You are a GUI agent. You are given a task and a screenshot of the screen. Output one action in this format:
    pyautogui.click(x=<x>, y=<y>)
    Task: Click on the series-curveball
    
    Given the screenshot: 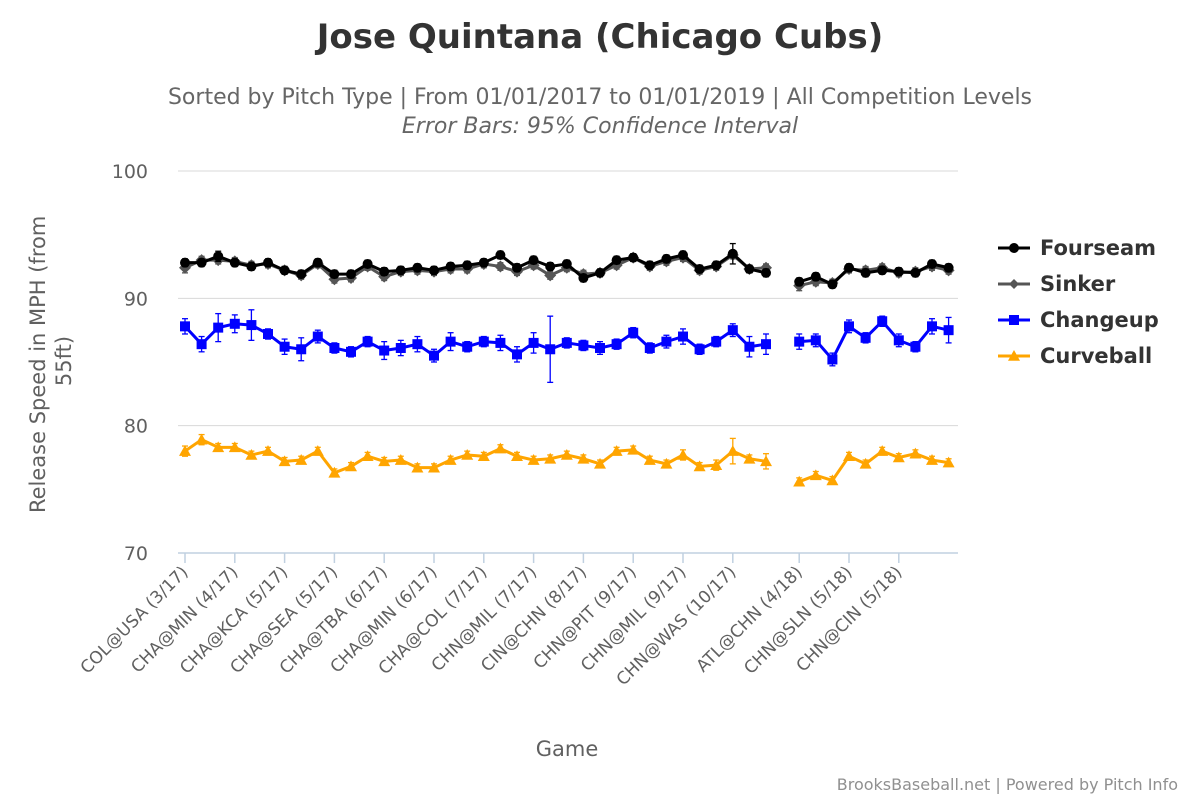 What is the action you would take?
    pyautogui.click(x=567, y=460)
    